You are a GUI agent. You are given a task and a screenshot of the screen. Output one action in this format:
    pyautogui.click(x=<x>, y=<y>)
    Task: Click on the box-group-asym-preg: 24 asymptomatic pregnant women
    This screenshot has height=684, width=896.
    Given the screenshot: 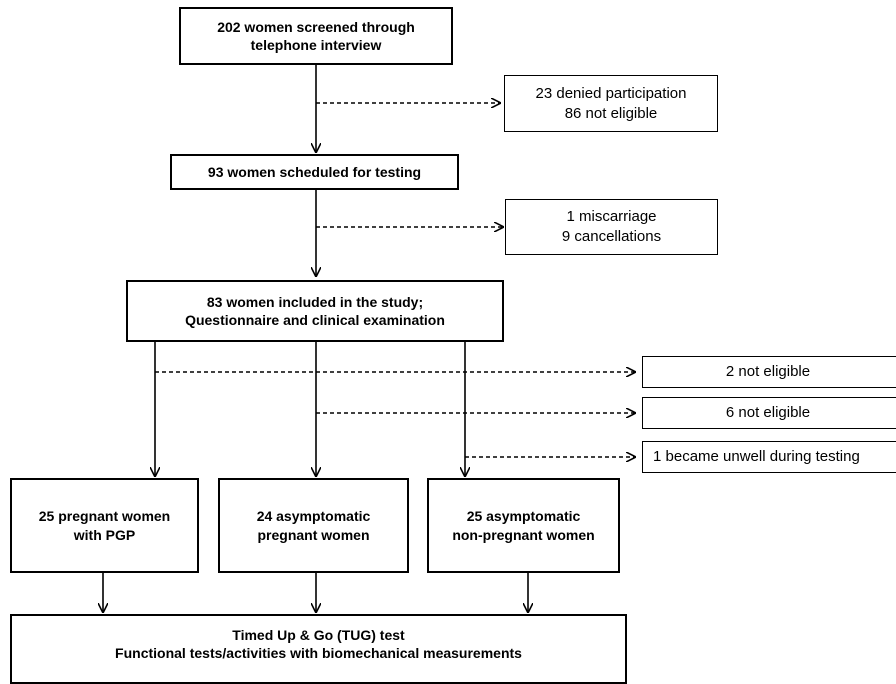 What is the action you would take?
    pyautogui.click(x=313, y=525)
    